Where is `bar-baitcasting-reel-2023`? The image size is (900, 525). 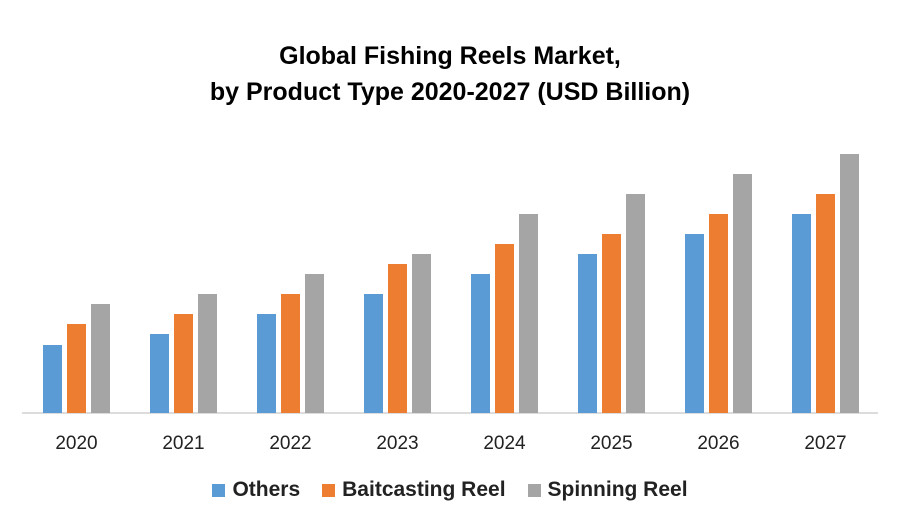
bar-baitcasting-reel-2023 is located at coordinates (397, 338).